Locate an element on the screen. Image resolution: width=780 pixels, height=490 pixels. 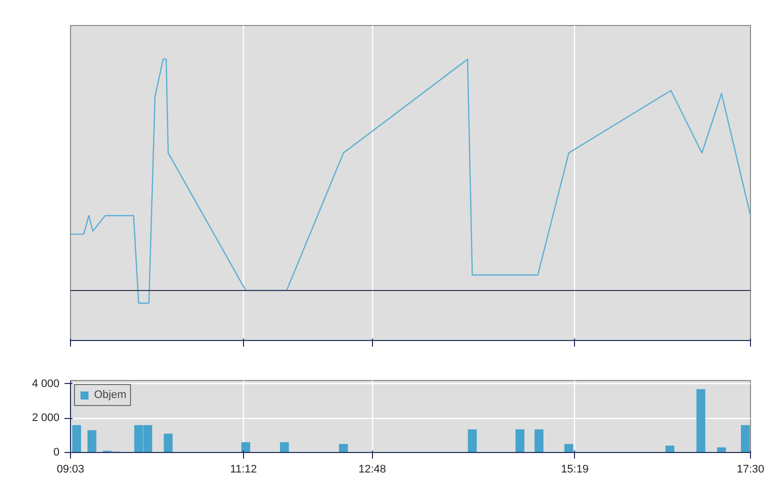
x-tick-label: 17:30 is located at coordinates (750, 470).